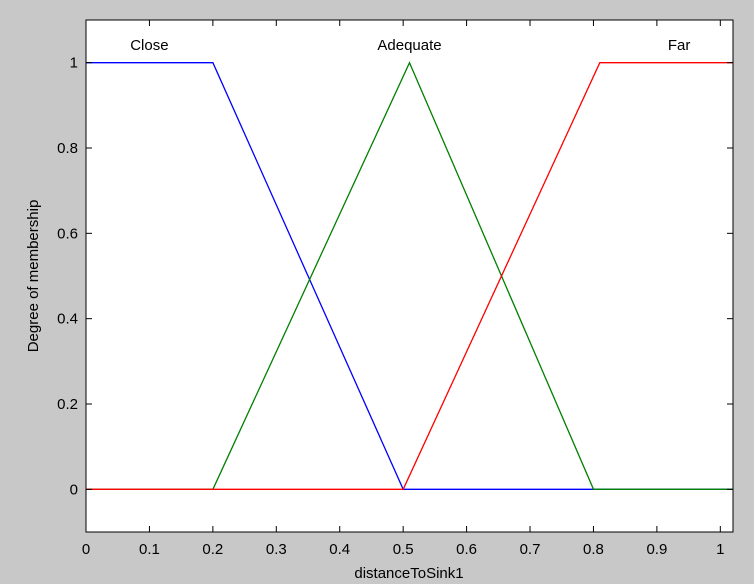 The height and width of the screenshot is (584, 754). Describe the element at coordinates (67, 404) in the screenshot. I see `y-tick-label: 0.2` at that location.